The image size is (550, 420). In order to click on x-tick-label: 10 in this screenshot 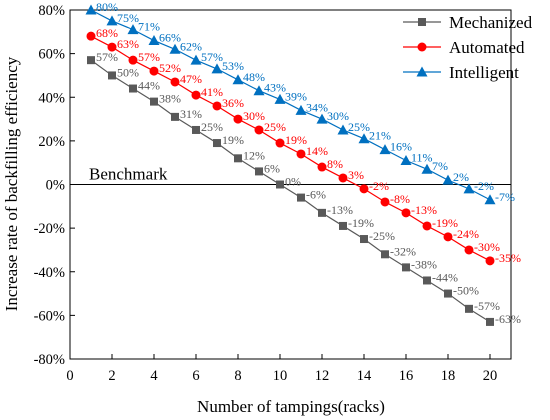, I will do `click(280, 376)`.